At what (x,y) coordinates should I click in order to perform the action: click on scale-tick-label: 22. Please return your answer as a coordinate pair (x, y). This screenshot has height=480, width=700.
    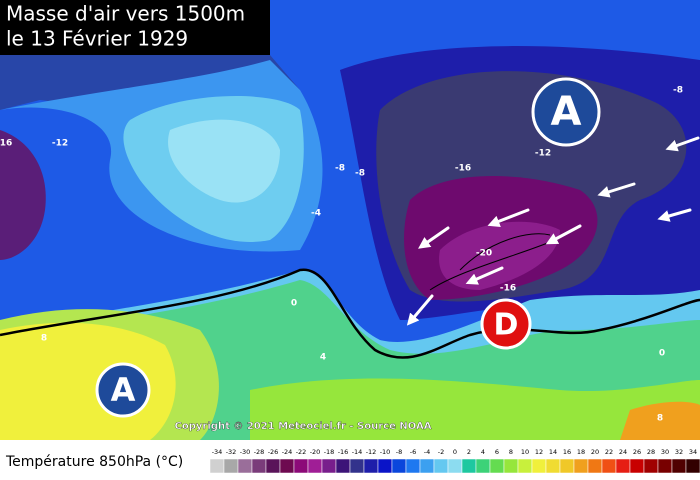
    Looking at the image, I should click on (609, 452).